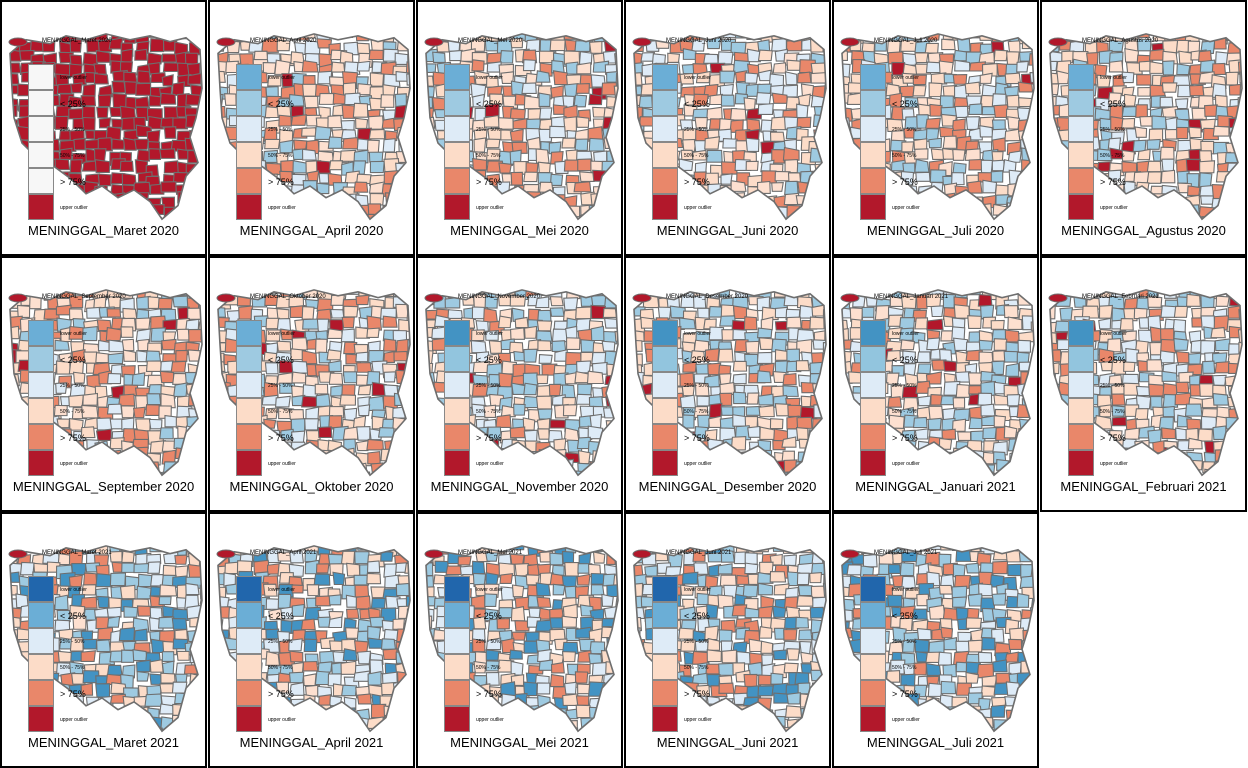  What do you see at coordinates (73, 590) in the screenshot?
I see `legend-label: lower outlier` at bounding box center [73, 590].